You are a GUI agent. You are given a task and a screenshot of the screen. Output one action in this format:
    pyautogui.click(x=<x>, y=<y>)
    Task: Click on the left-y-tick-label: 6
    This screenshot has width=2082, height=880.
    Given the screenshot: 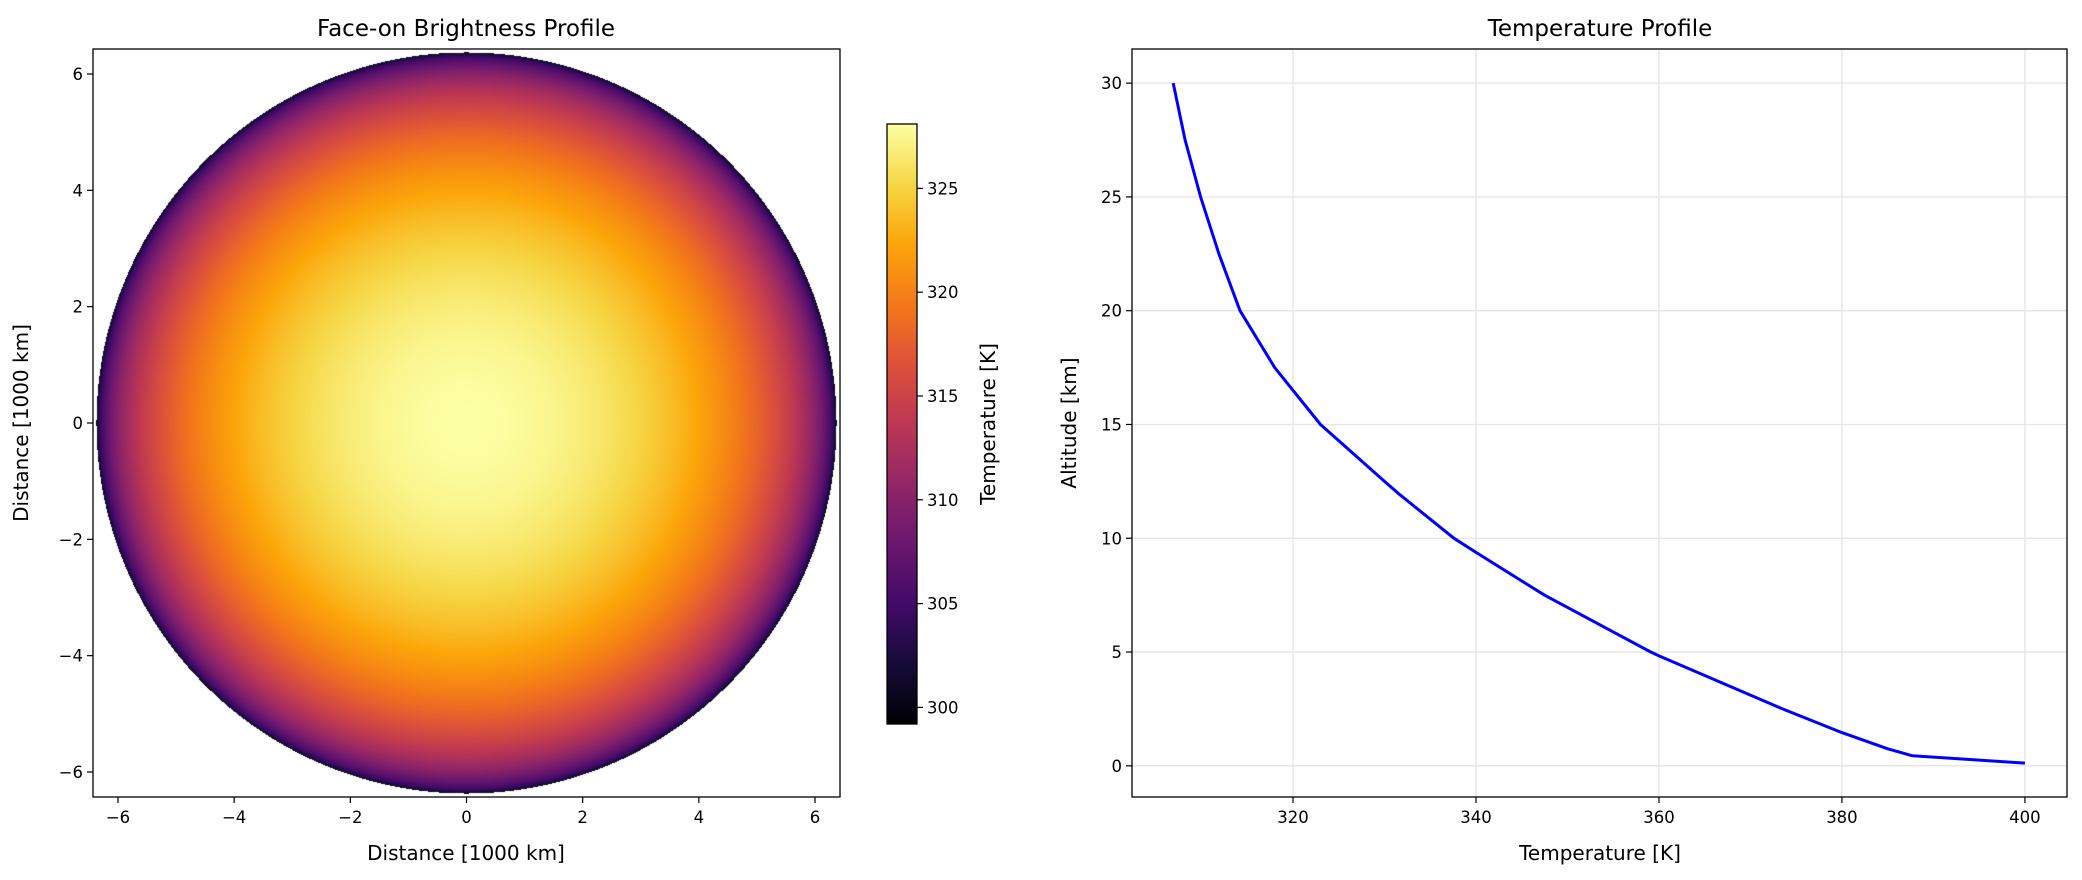 What is the action you would take?
    pyautogui.click(x=78, y=74)
    